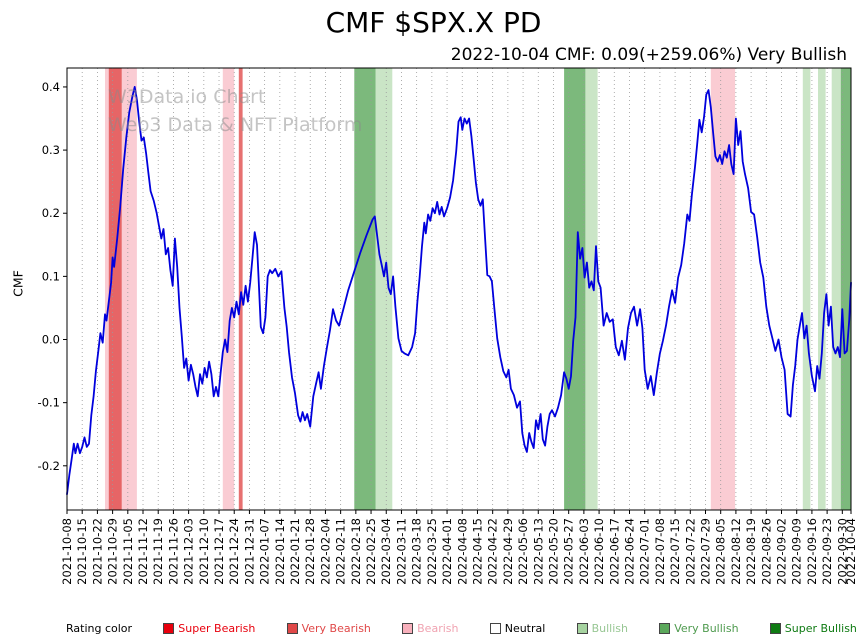 This screenshot has height=641, width=867. I want to click on legend-label-neutral: Neutral, so click(525, 628).